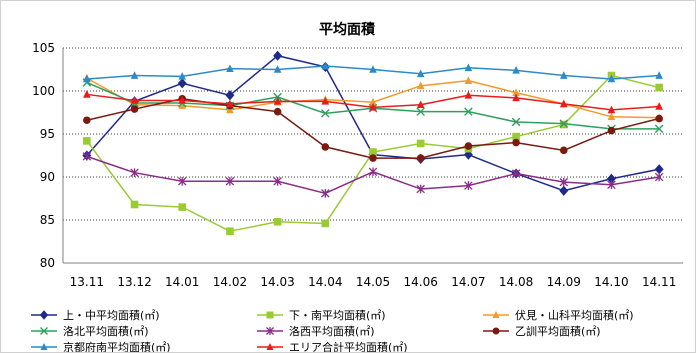 This screenshot has width=696, height=353. Describe the element at coordinates (348, 346) in the screenshot. I see `legend-label: エリア合計平均面積(㎡)` at that location.